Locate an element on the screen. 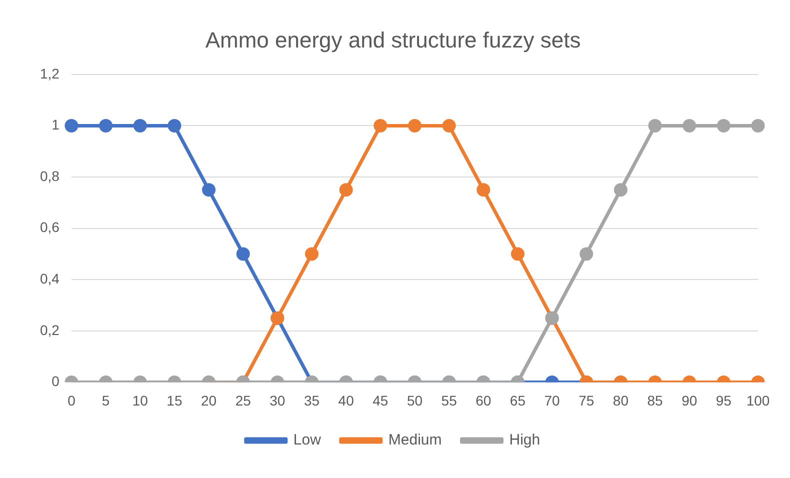 The width and height of the screenshot is (790, 478). y-tick-label: 1,2 is located at coordinates (50, 73).